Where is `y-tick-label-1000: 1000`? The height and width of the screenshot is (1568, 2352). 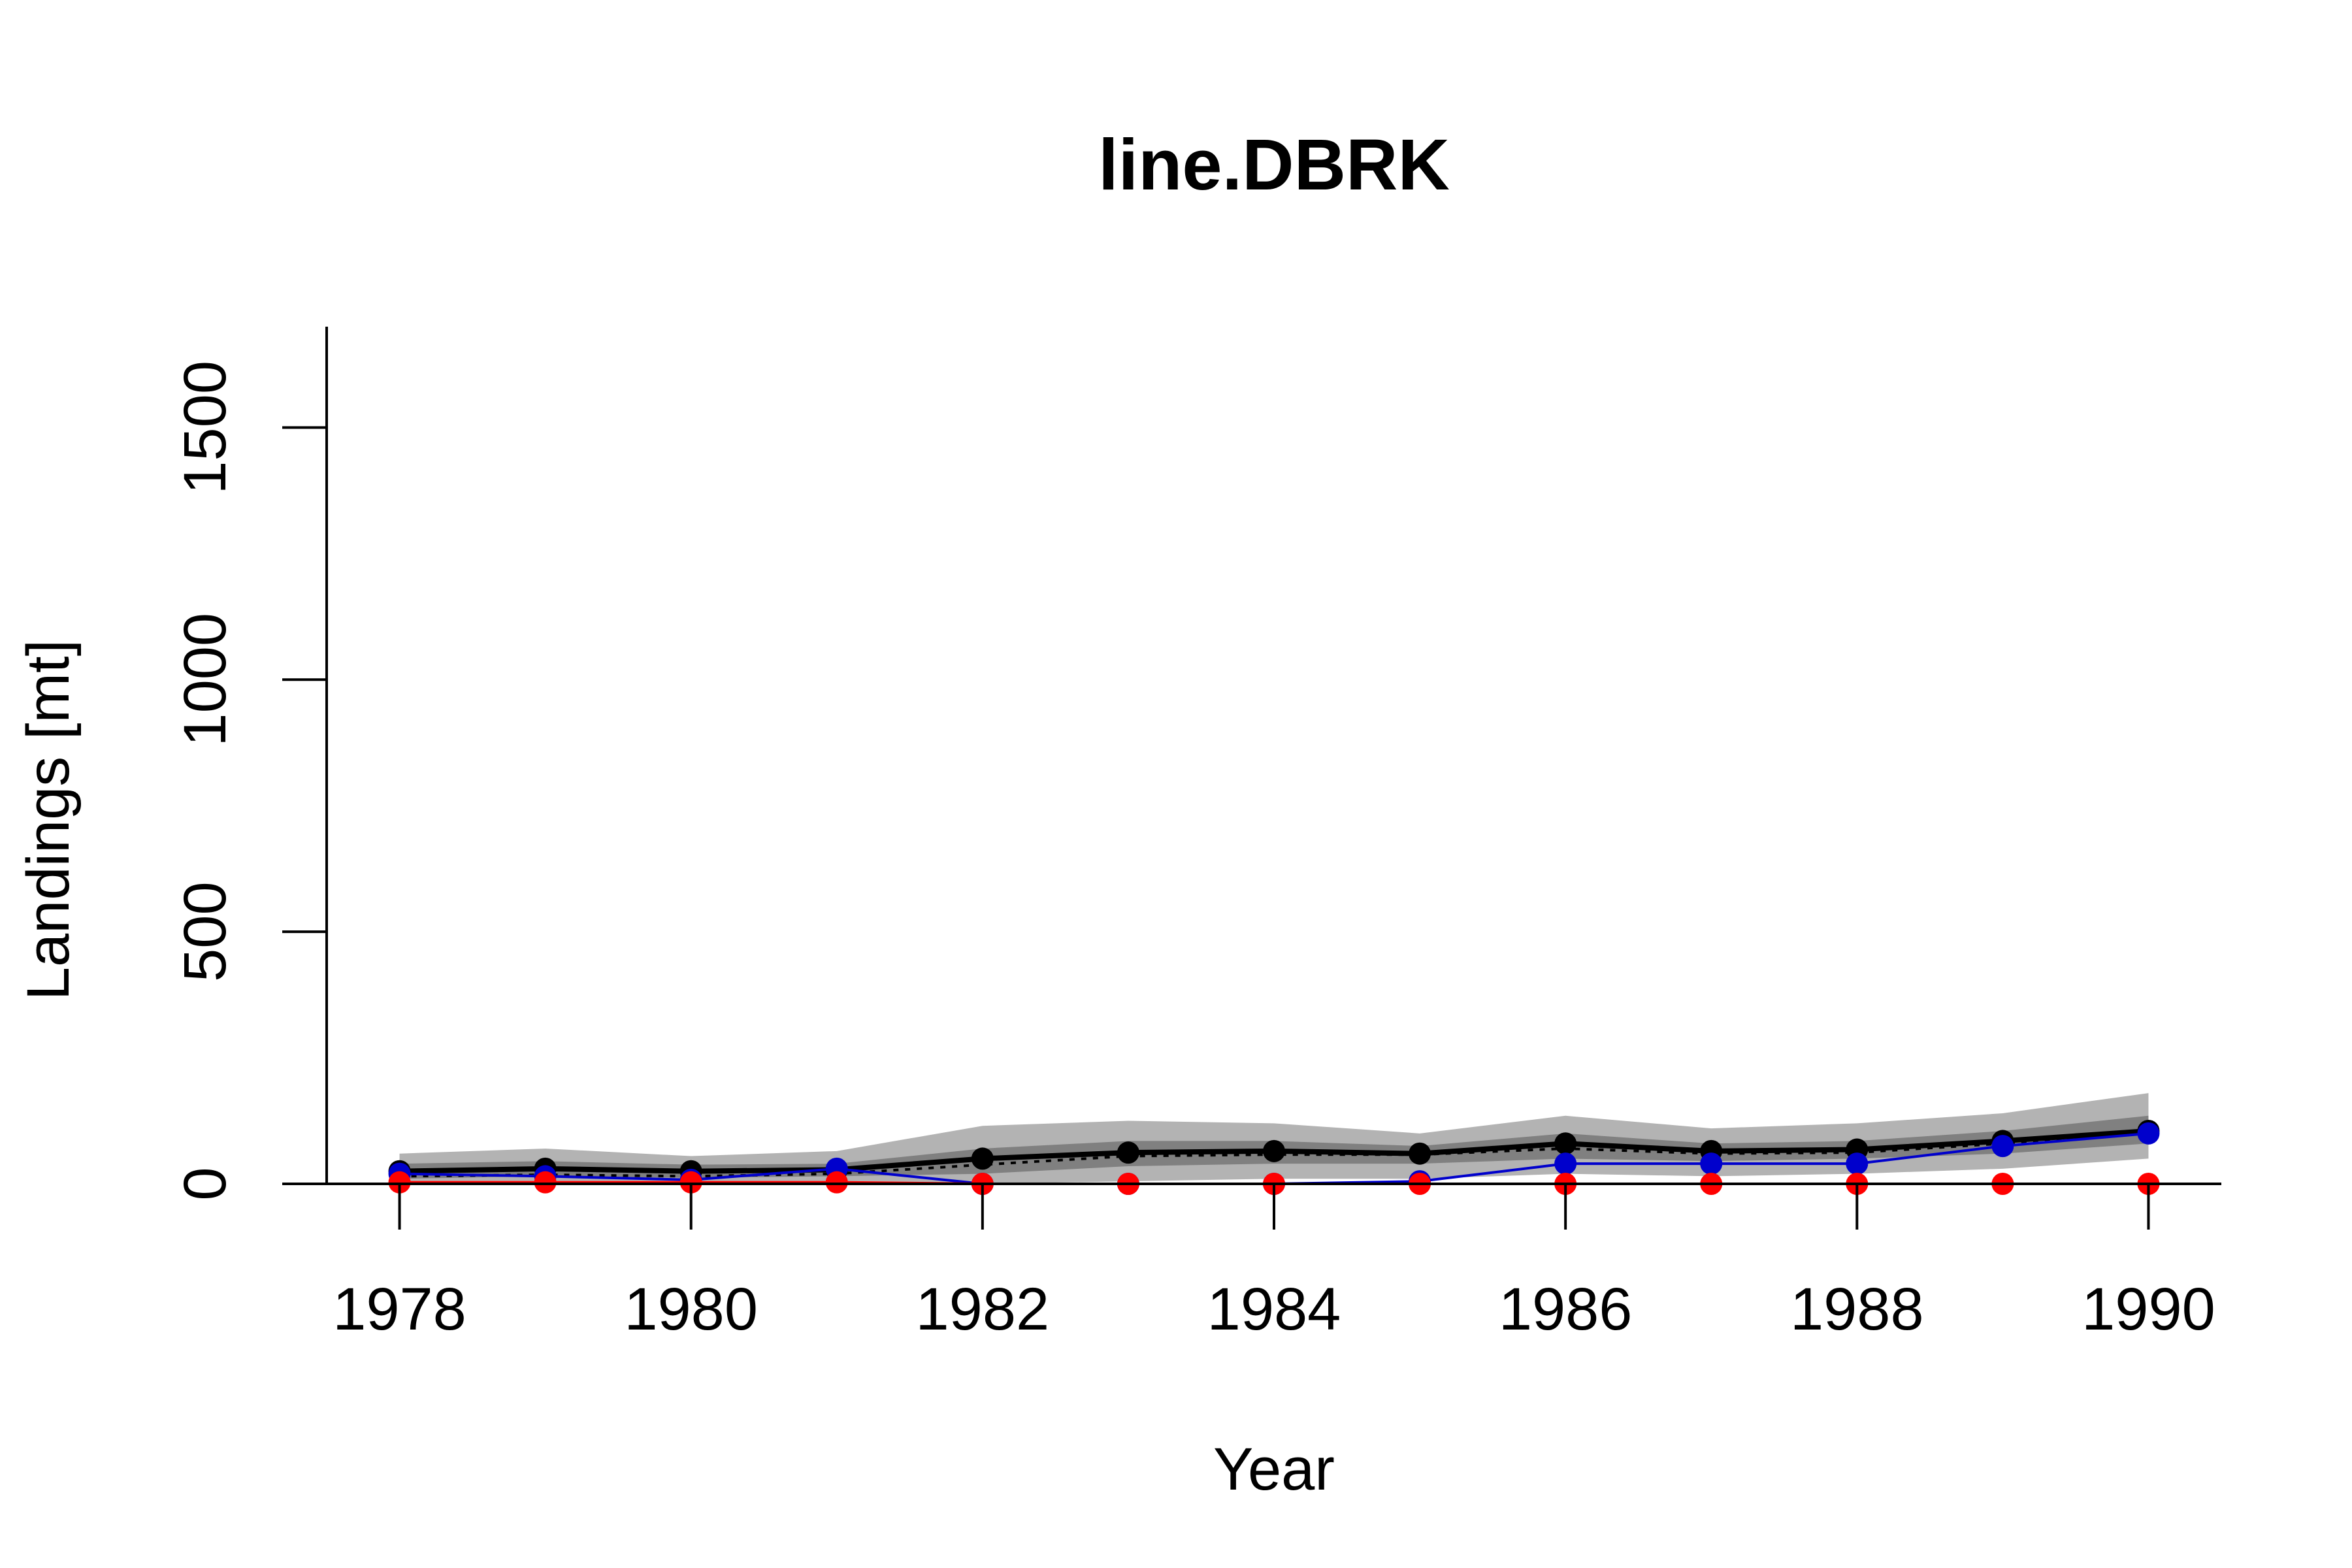 y-tick-label-1000: 1000 is located at coordinates (205, 680).